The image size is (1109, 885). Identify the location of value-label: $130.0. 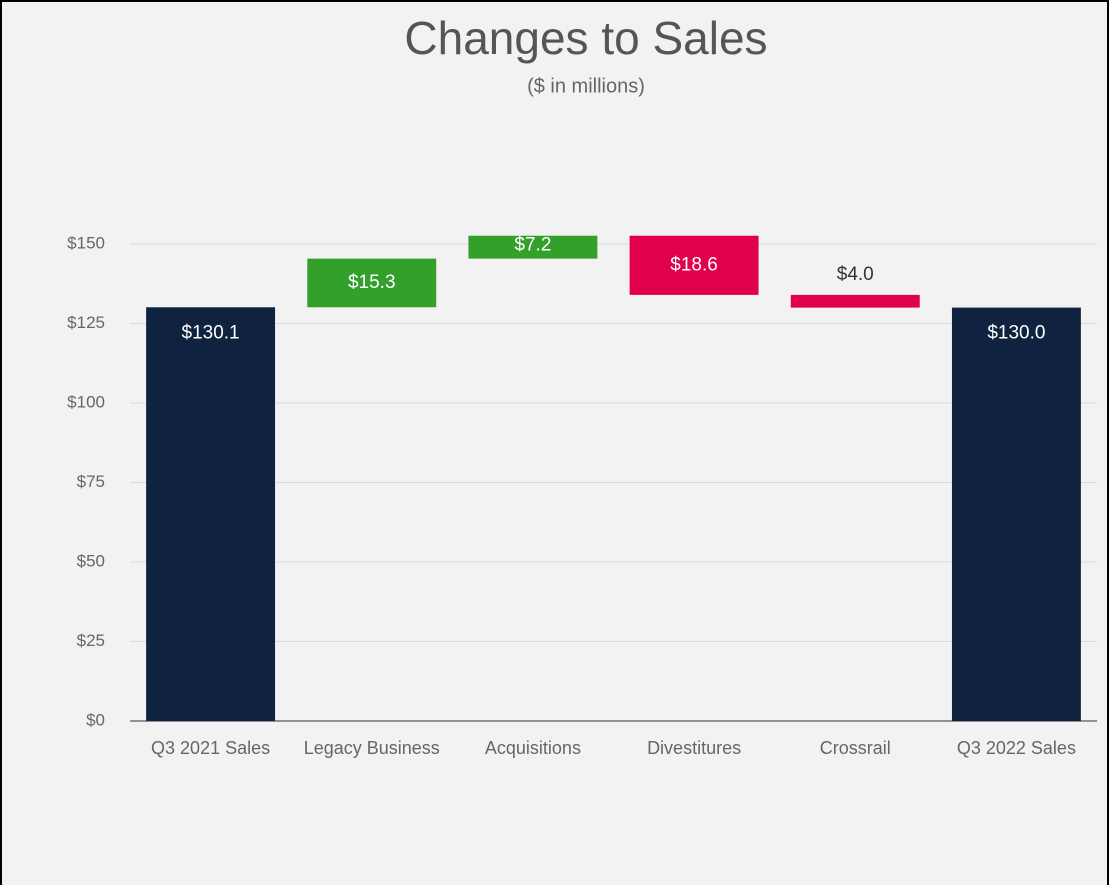
(1016, 333).